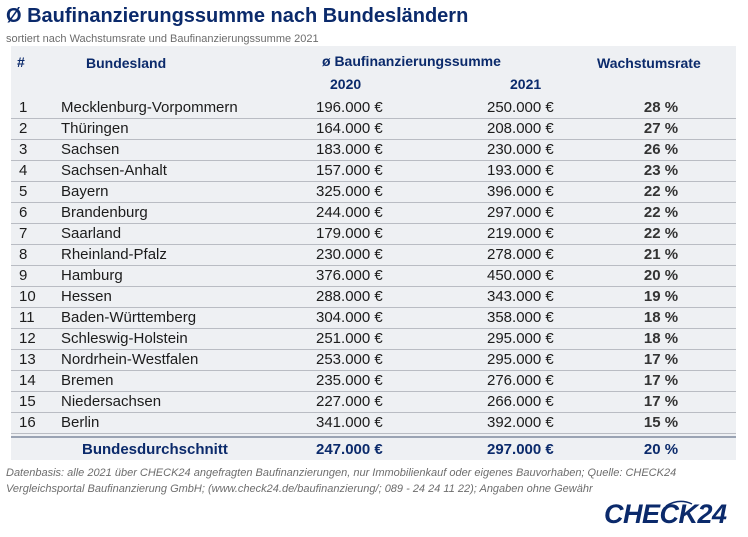  I want to click on row-growth: 20 %, so click(661, 275).